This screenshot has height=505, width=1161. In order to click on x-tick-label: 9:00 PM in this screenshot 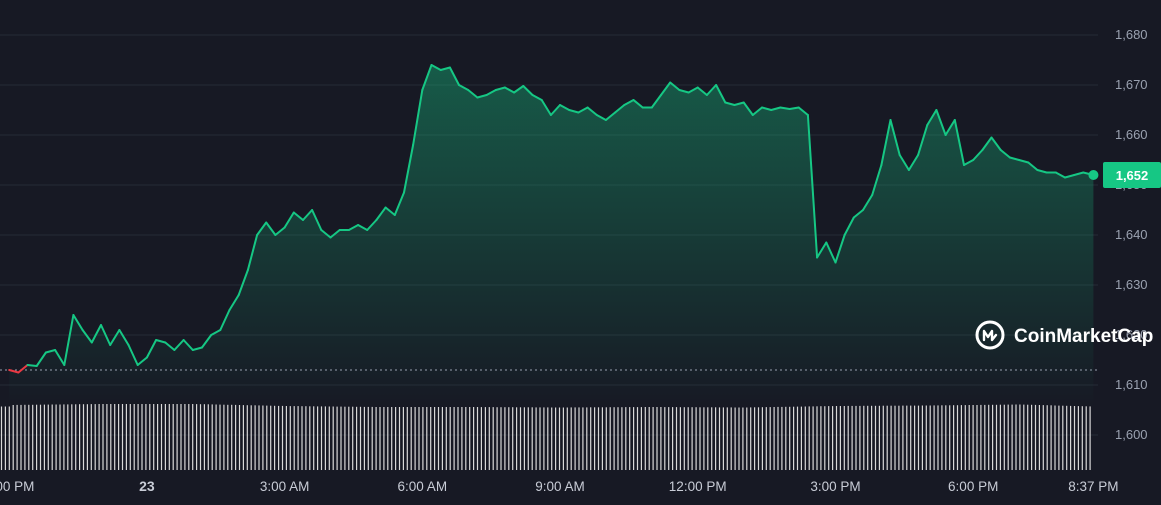, I will do `click(17, 486)`.